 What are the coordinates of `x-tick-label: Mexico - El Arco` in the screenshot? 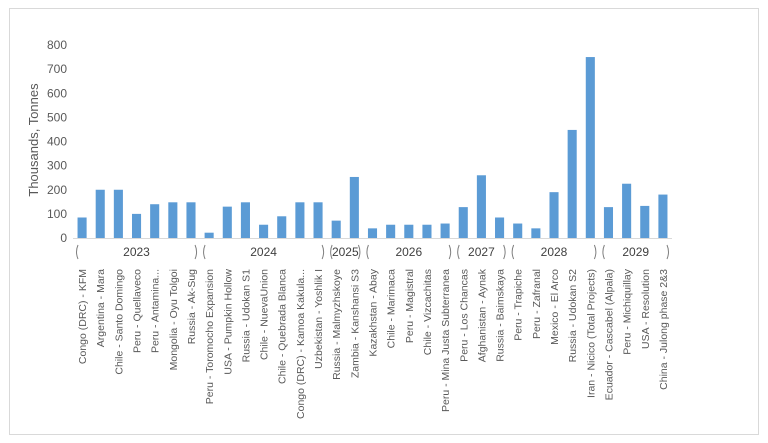 It's located at (555, 307).